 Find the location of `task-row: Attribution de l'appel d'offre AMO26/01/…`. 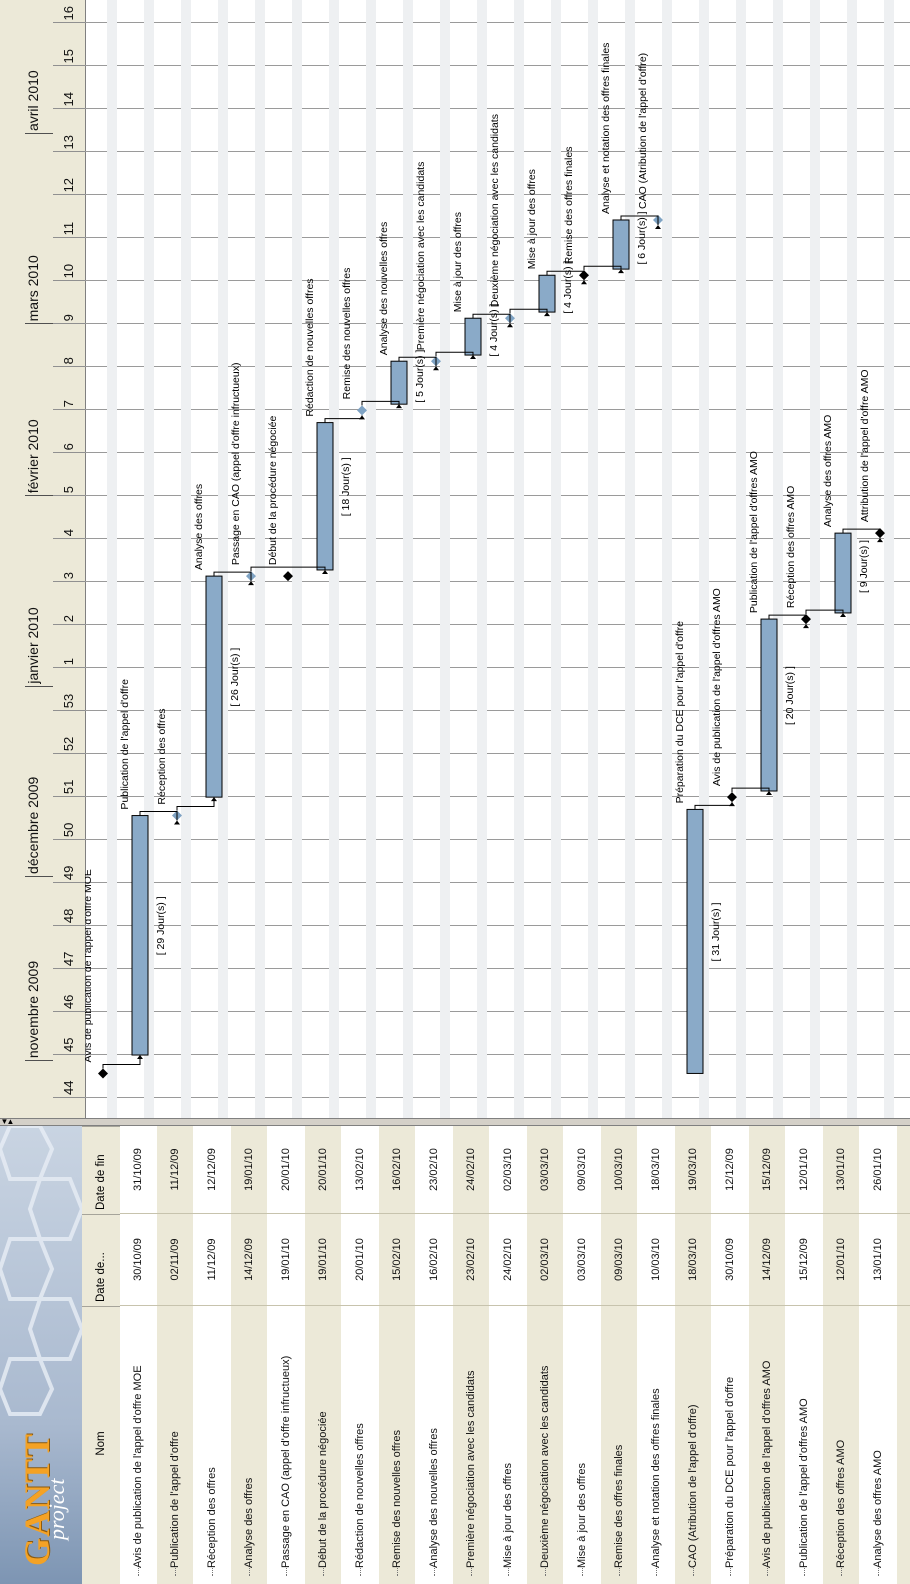

task-row: Attribution de l'appel d'offre AMO26/01/… is located at coordinates (903, 1355).